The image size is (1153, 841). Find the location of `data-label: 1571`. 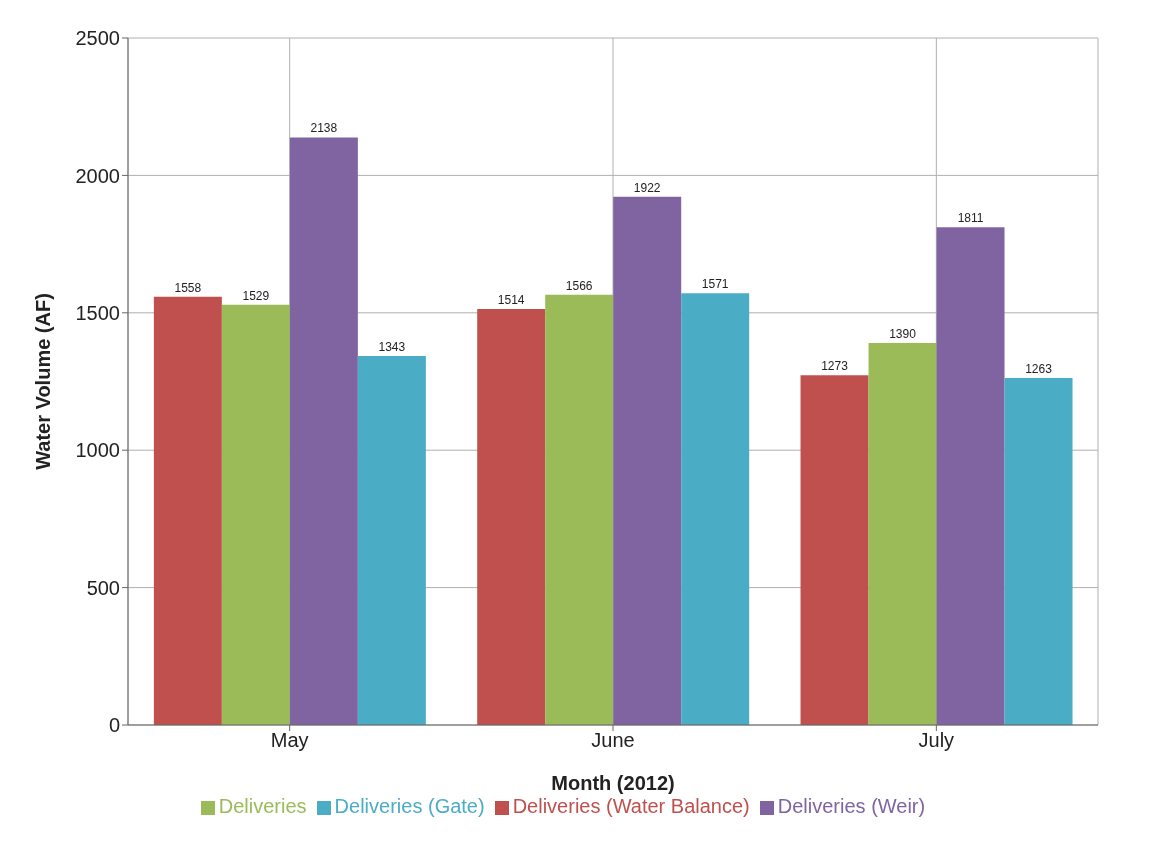

data-label: 1571 is located at coordinates (715, 284).